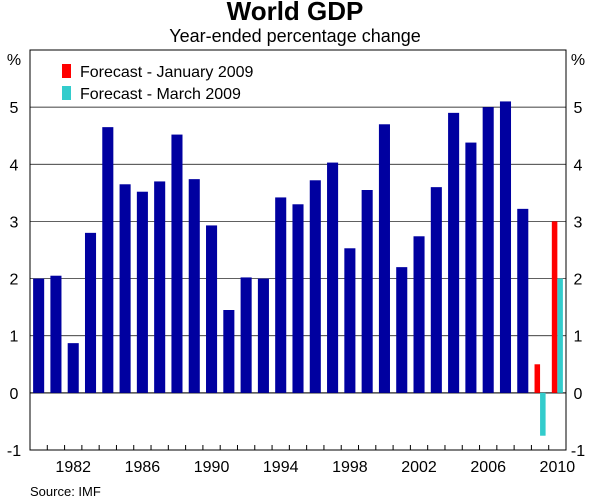 This screenshot has width=590, height=500. What do you see at coordinates (229, 351) in the screenshot?
I see `bar-1991` at bounding box center [229, 351].